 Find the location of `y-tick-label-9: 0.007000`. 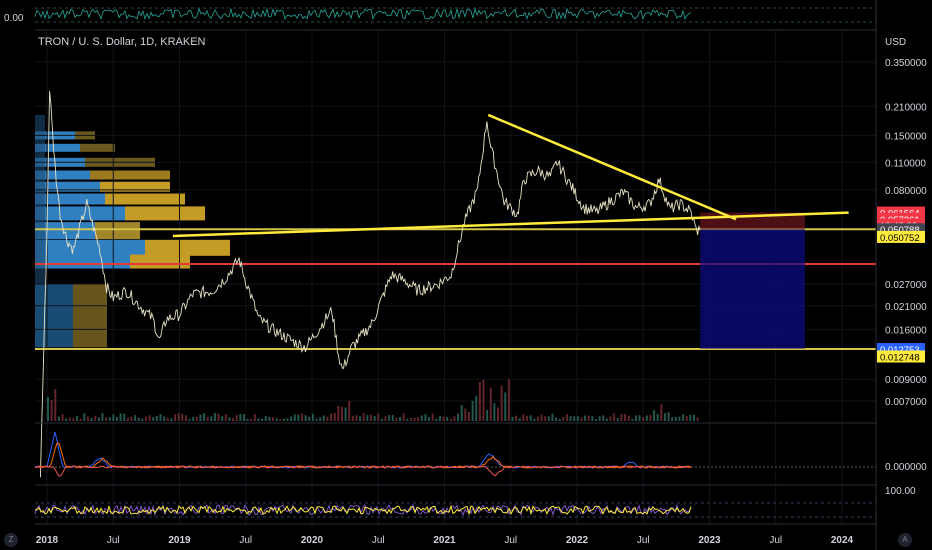

y-tick-label-9: 0.007000 is located at coordinates (906, 402).